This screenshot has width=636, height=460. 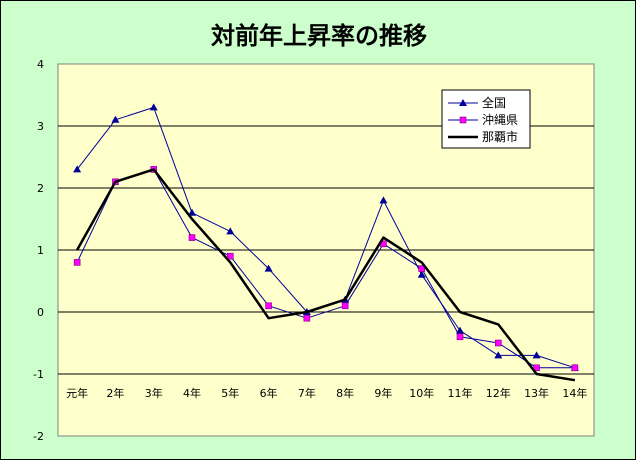 What do you see at coordinates (500, 119) in the screenshot?
I see `legend-label: 沖縄県` at bounding box center [500, 119].